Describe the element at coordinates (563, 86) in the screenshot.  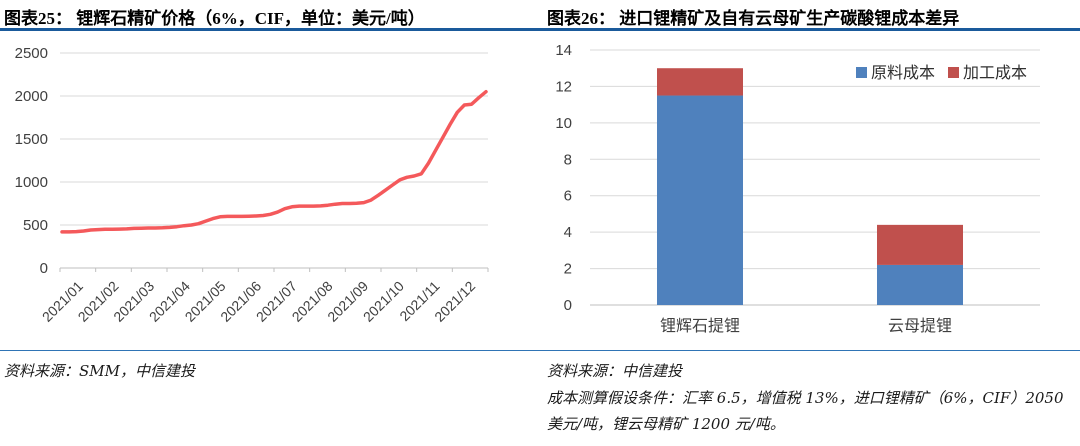
I see `y-tick-label: 12` at that location.